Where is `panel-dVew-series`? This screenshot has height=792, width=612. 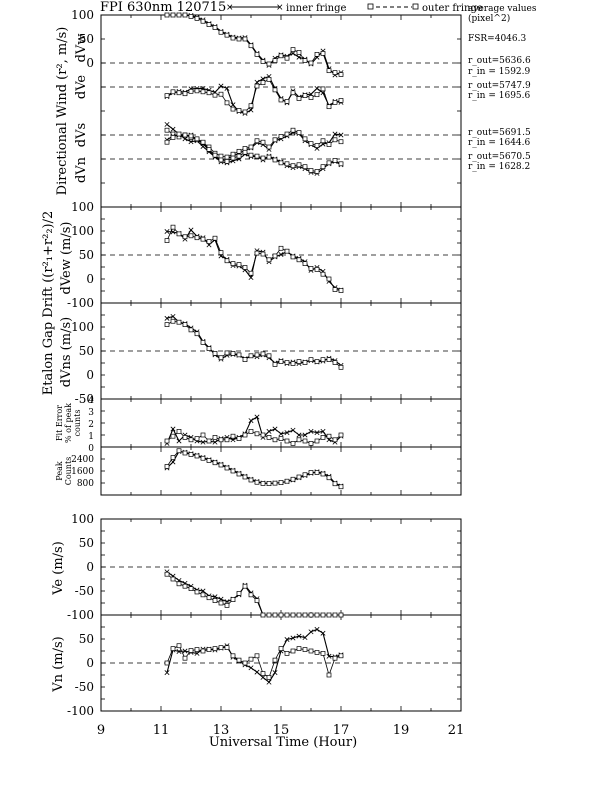
panel-dVew-series is located at coordinates (254, 258).